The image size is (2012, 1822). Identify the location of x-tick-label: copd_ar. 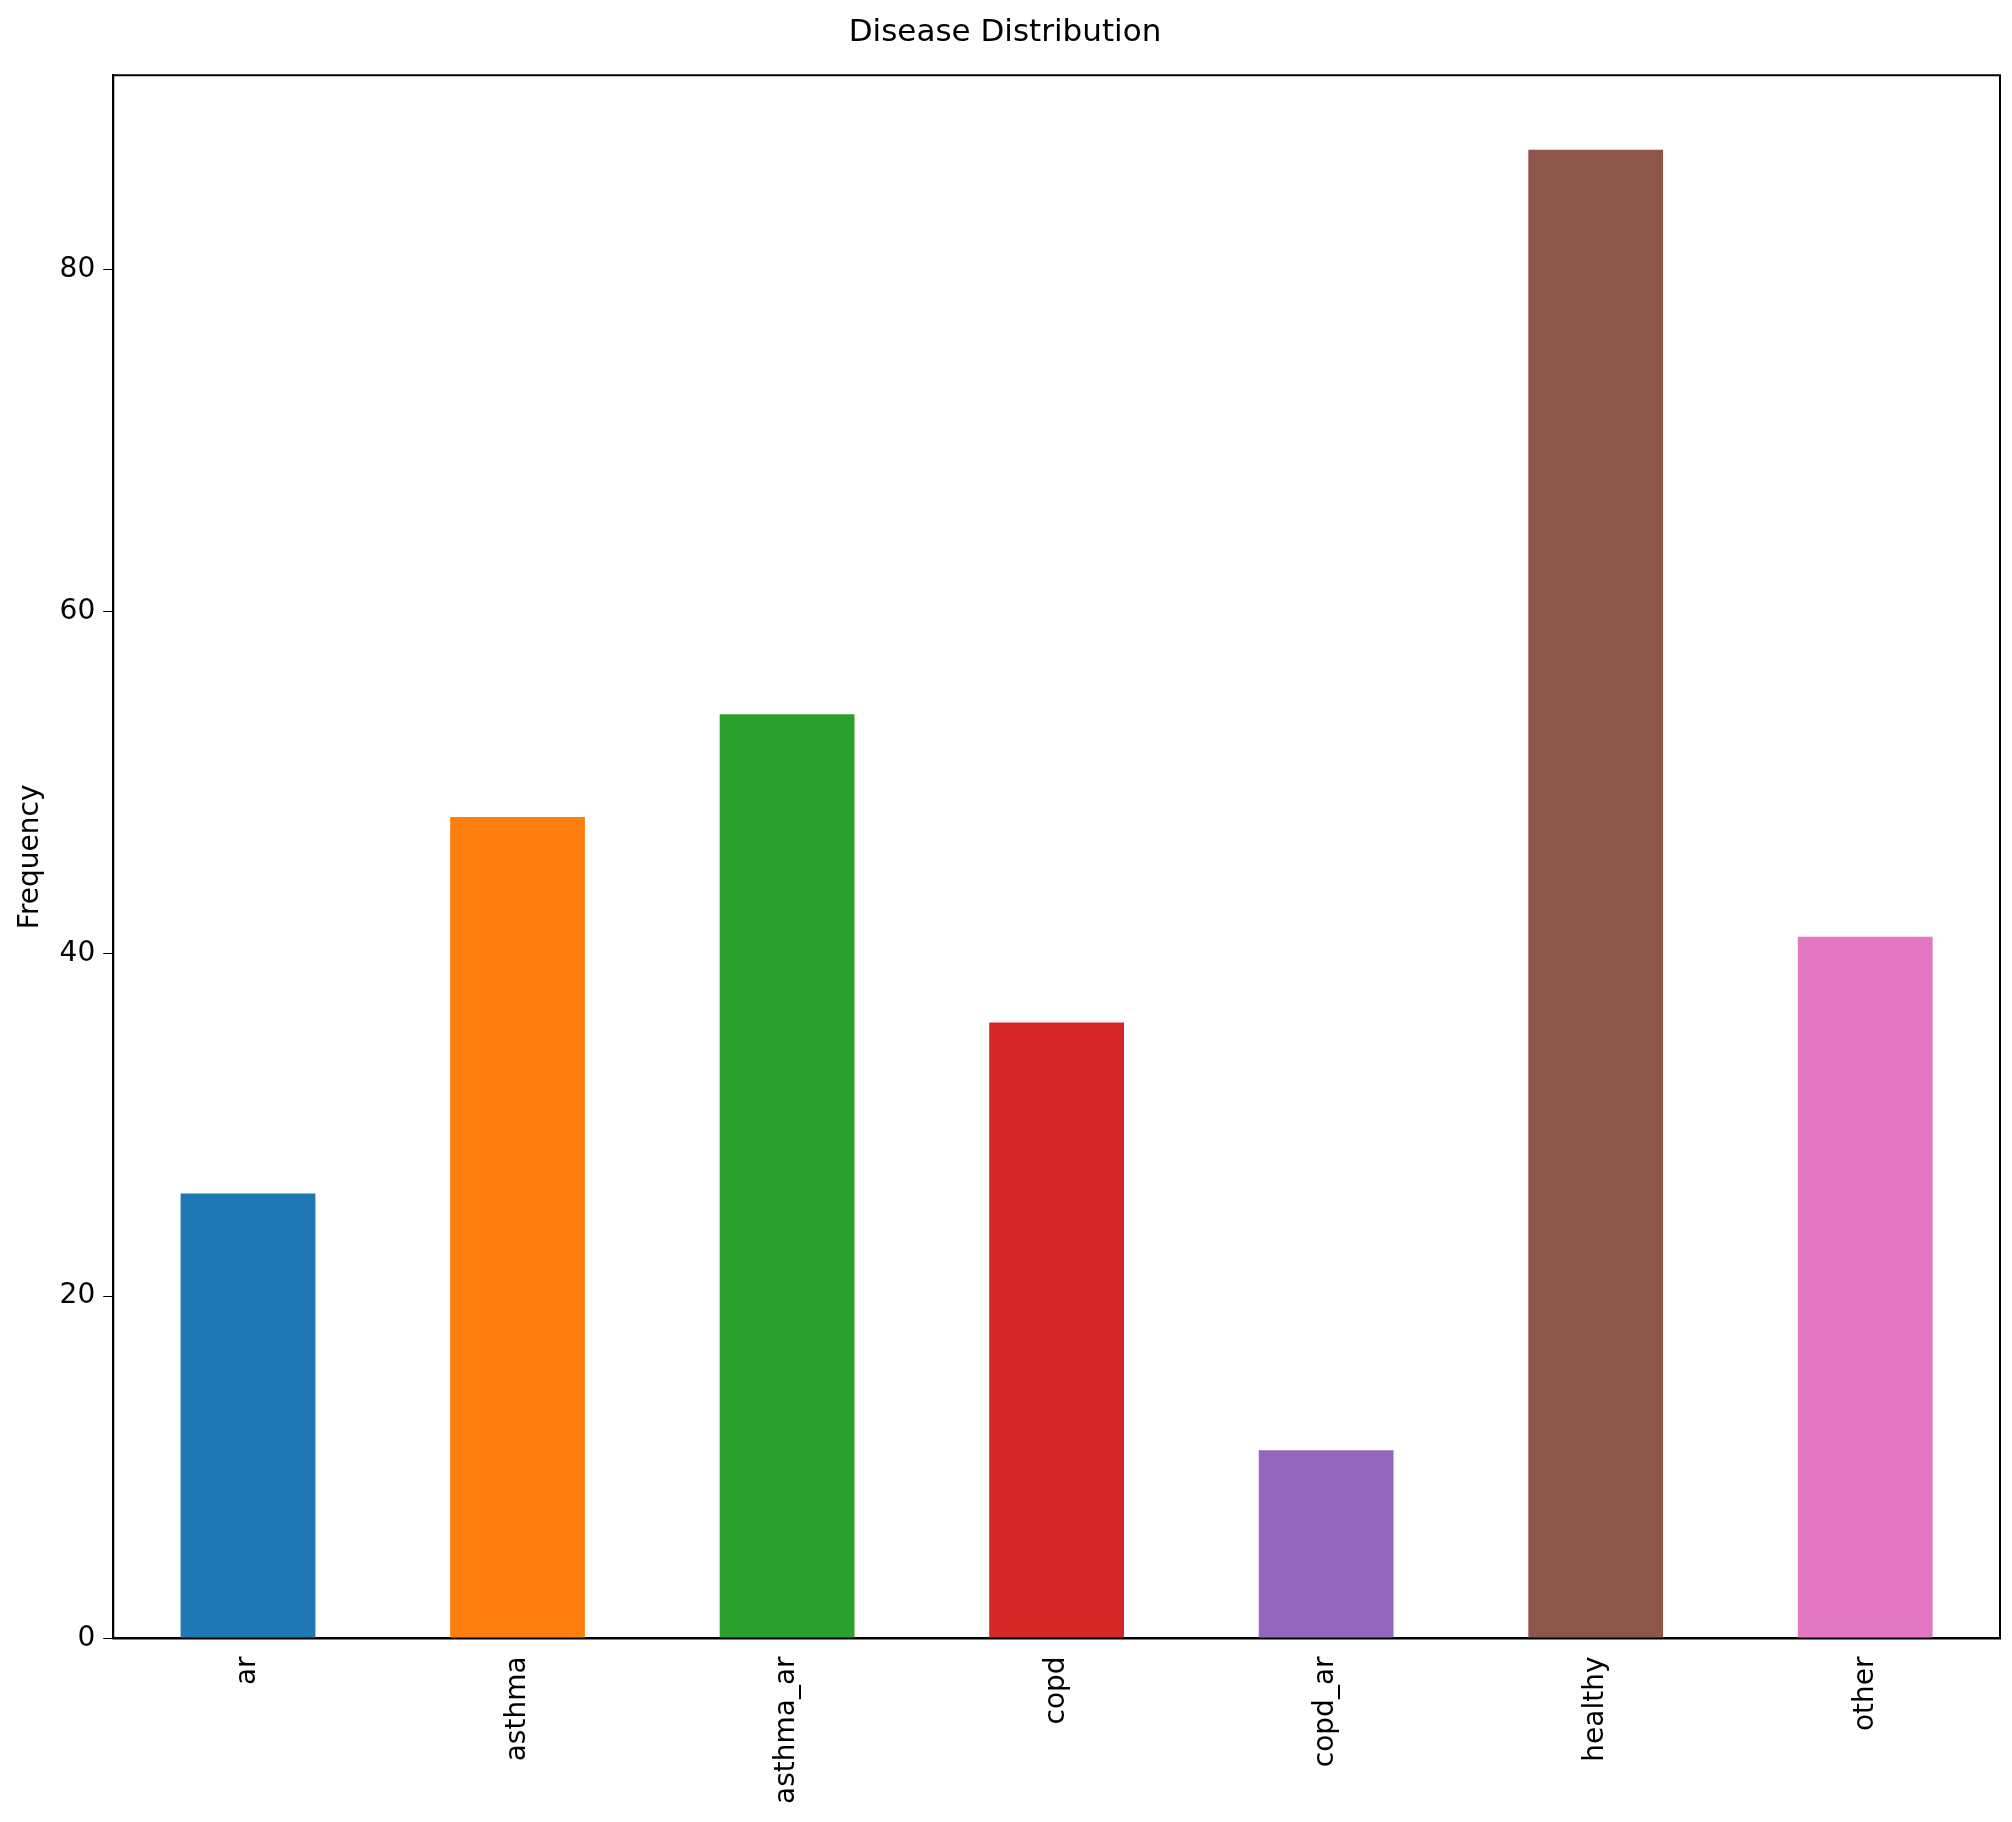
(1324, 1711).